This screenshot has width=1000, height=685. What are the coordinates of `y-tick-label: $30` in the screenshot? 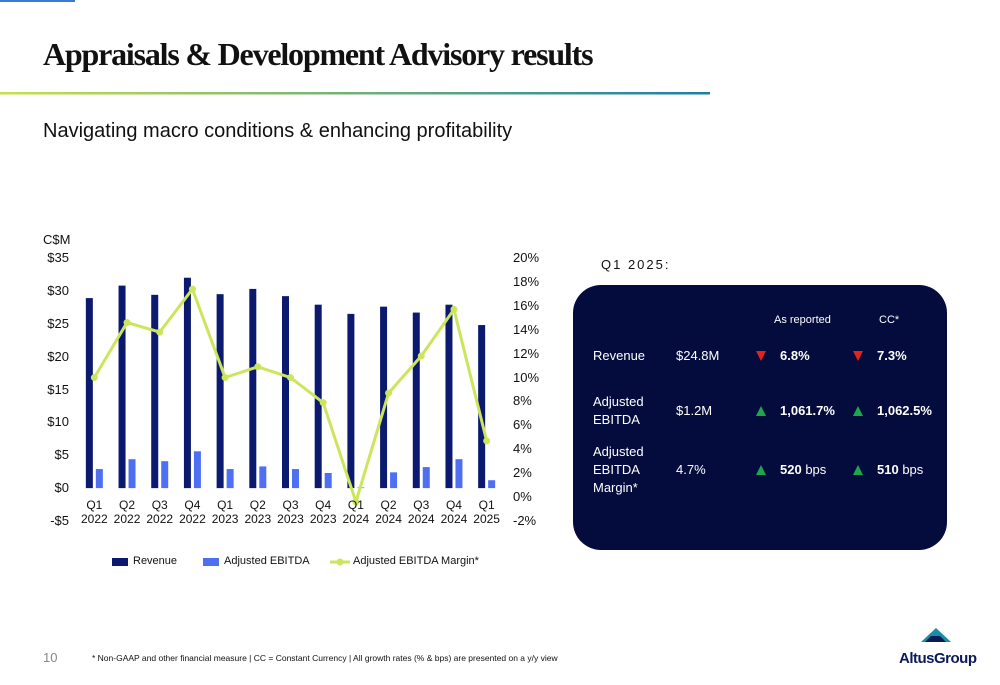 It's located at (58, 290).